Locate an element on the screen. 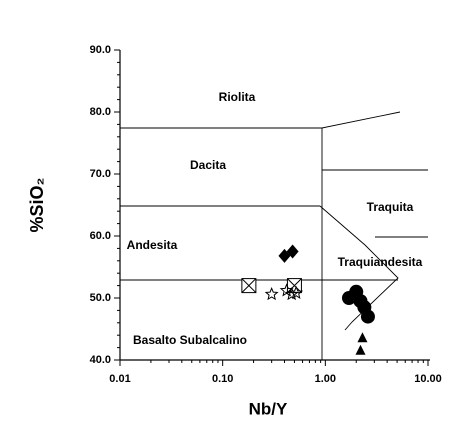 The width and height of the screenshot is (468, 423). y-tick-label: 50.0 is located at coordinates (100, 298).